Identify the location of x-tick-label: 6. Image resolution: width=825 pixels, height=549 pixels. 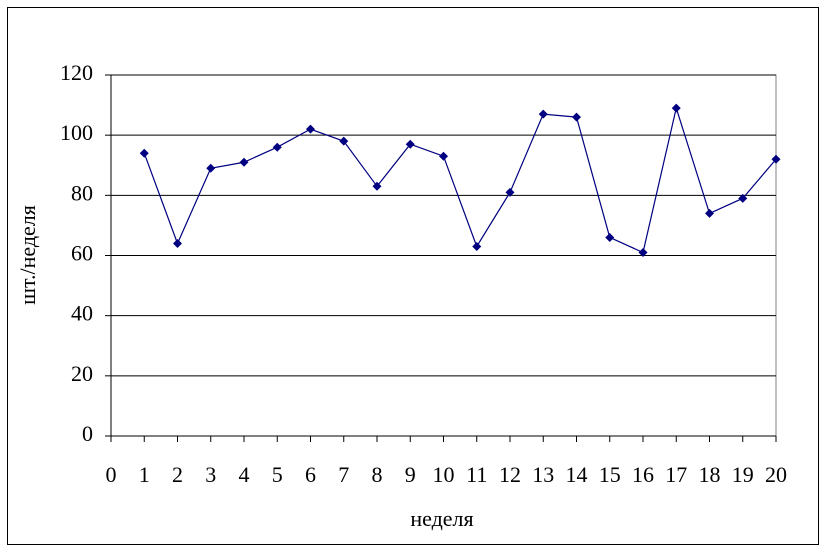
(310, 474).